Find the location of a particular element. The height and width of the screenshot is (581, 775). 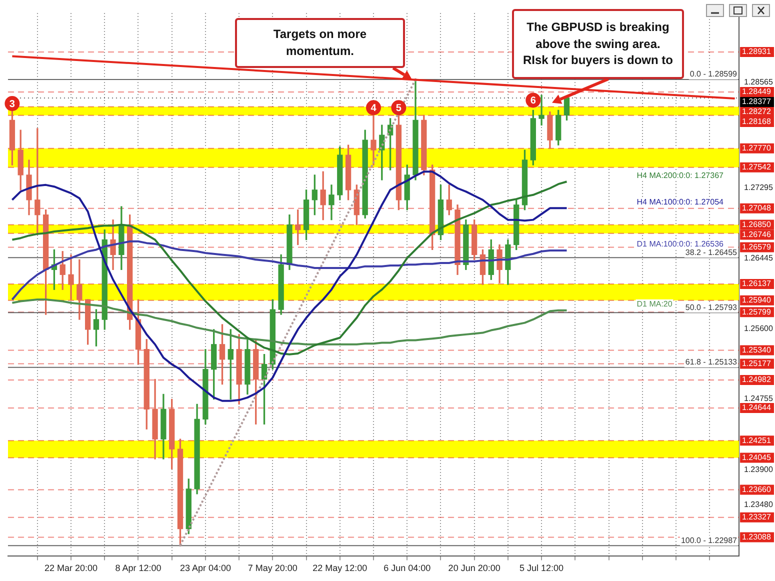

y-tick-label: 1.23900 is located at coordinates (759, 469).